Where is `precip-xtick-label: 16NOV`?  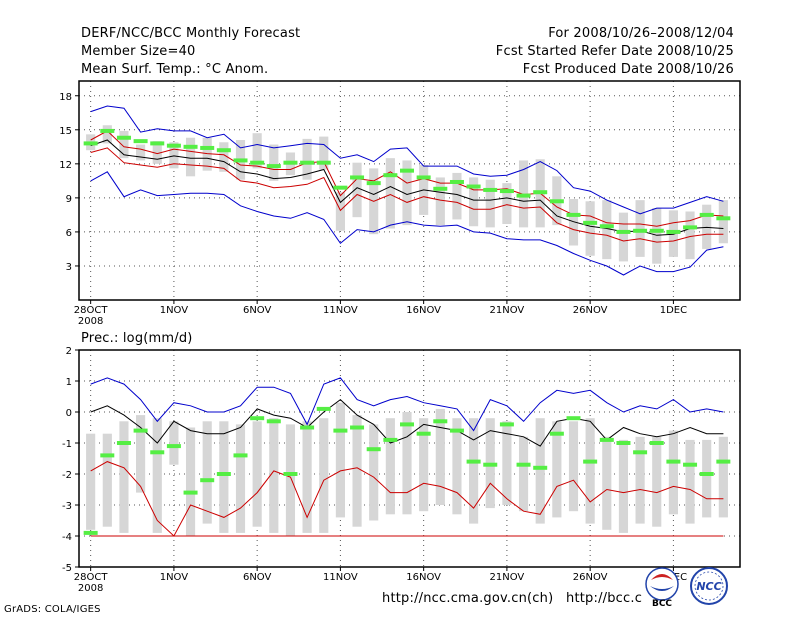
precip-xtick-label: 16NOV is located at coordinates (423, 577).